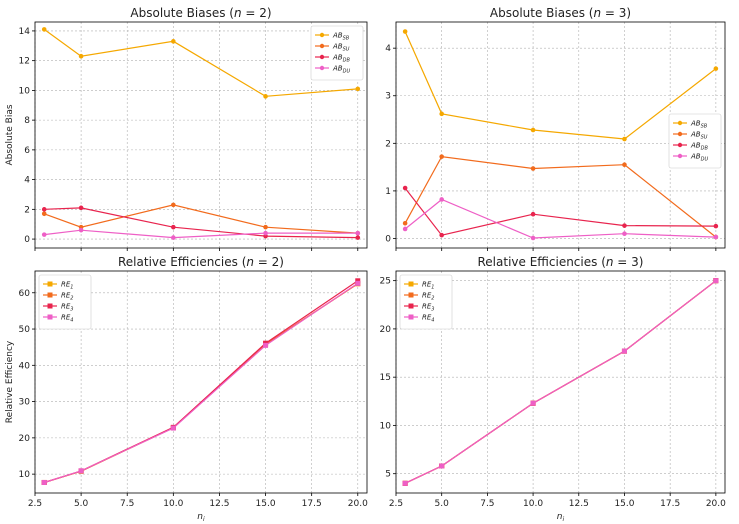  What do you see at coordinates (699, 158) in the screenshot?
I see `legend-label-AB_DU: ABDU` at bounding box center [699, 158].